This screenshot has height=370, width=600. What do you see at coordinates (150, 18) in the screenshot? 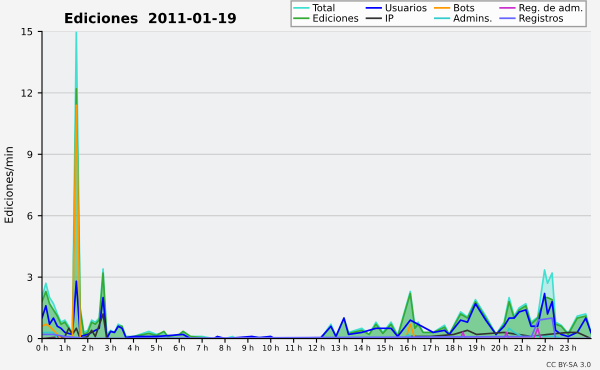
I see `chart-title: Ediciones 2011-01-19` at bounding box center [150, 18].